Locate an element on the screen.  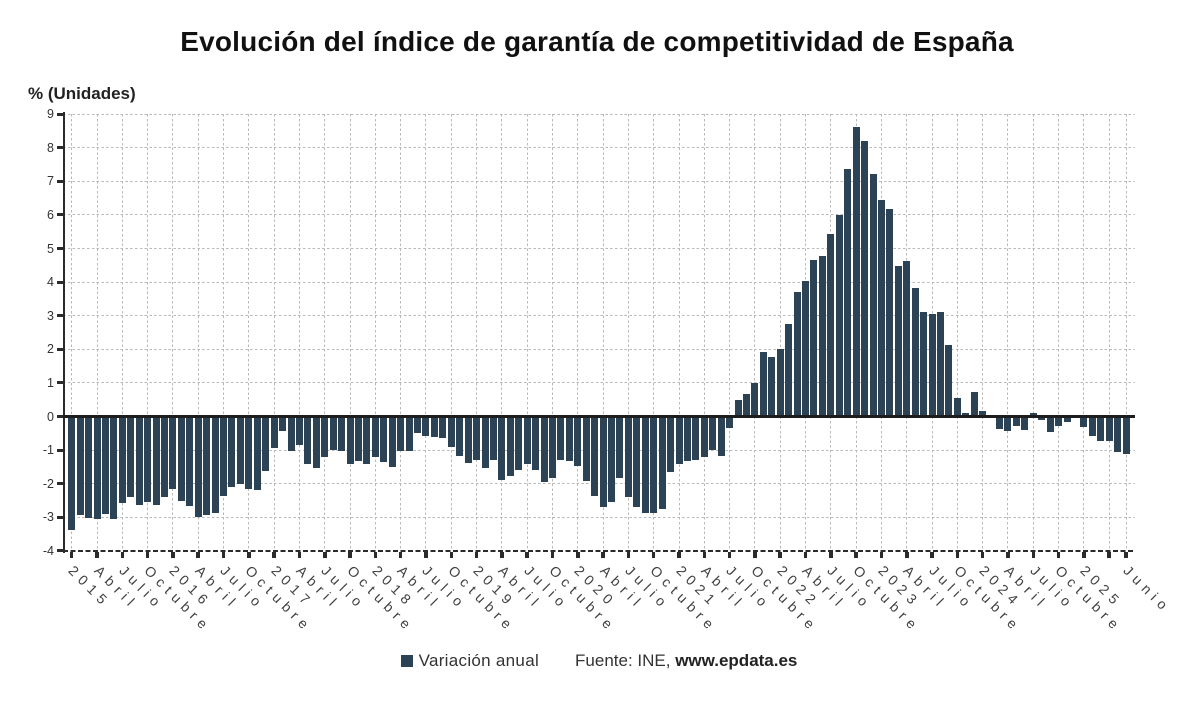
y-axis-label: 7 is located at coordinates (50, 181).